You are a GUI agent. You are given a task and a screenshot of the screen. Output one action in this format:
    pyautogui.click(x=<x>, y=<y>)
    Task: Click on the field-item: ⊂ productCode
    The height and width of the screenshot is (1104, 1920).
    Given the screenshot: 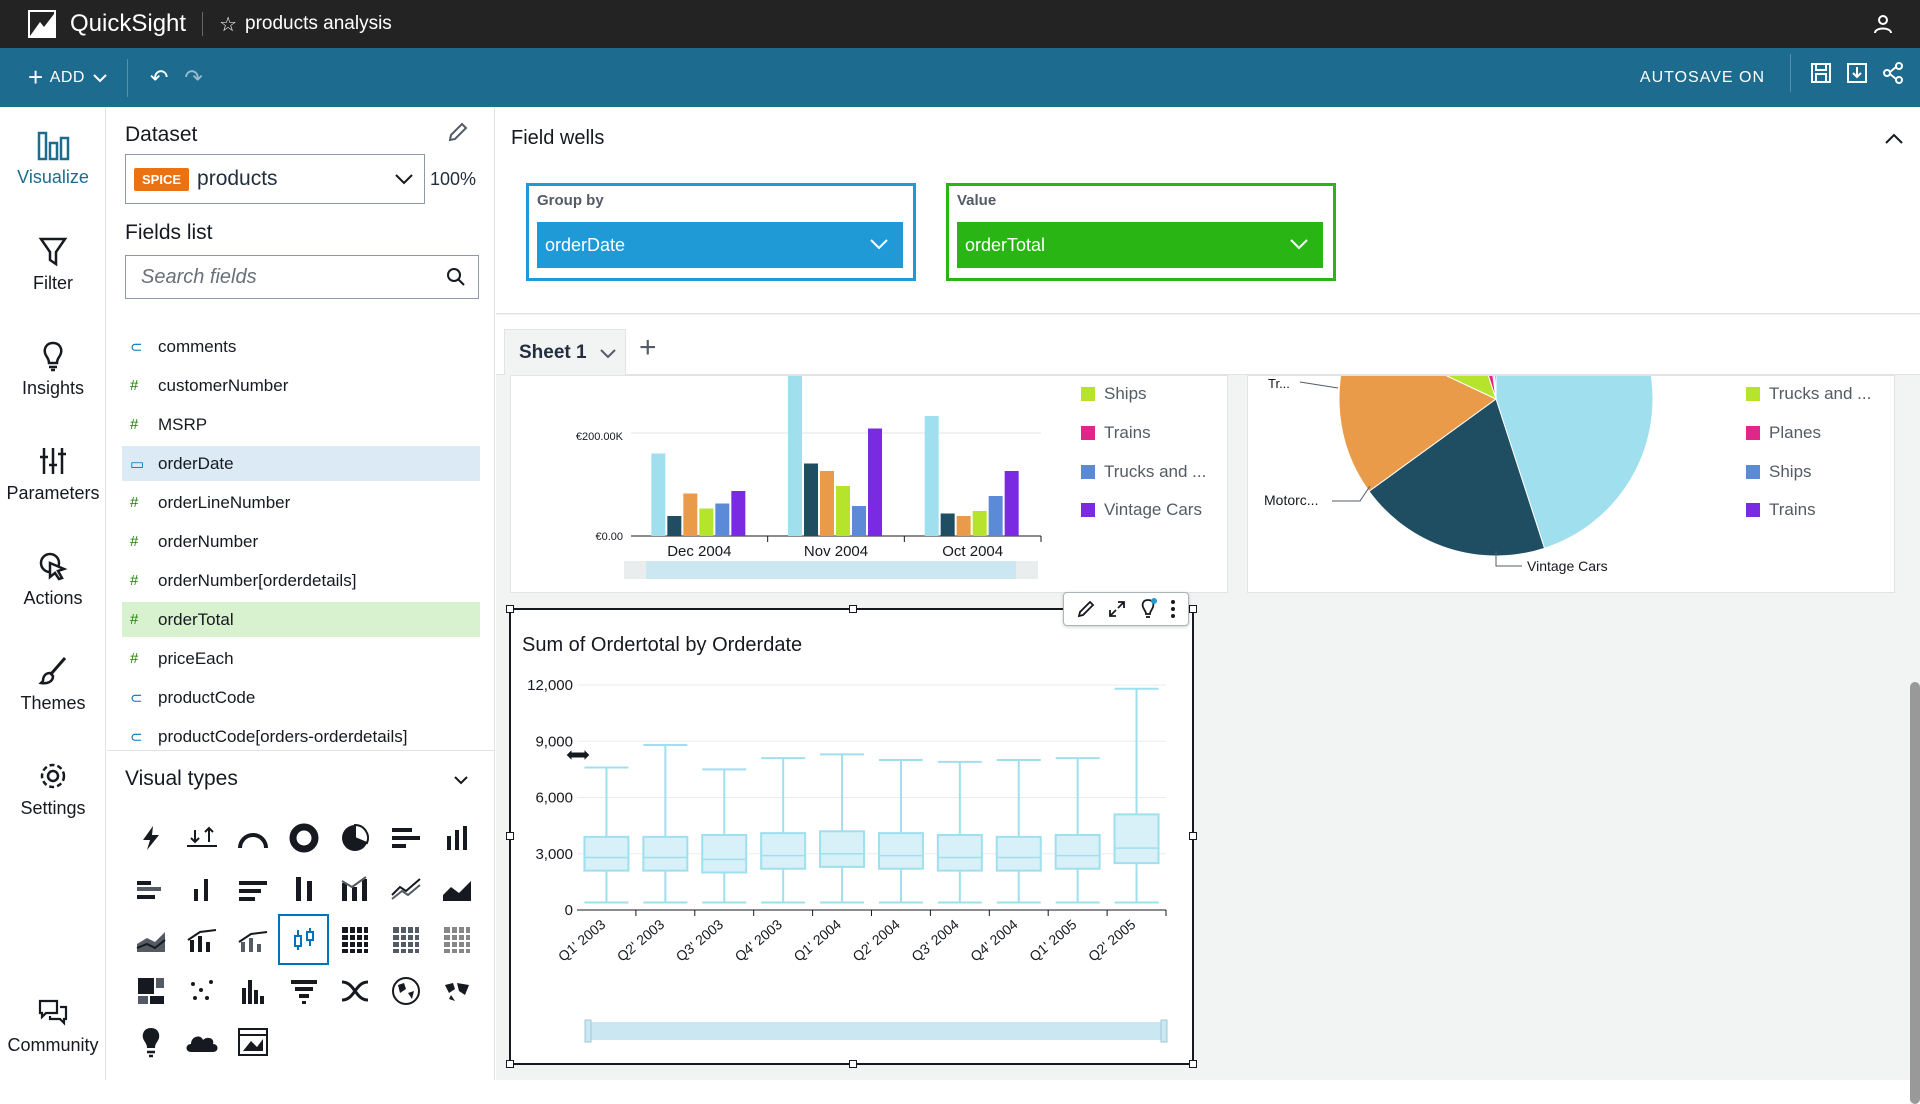 What is the action you would take?
    pyautogui.click(x=301, y=697)
    